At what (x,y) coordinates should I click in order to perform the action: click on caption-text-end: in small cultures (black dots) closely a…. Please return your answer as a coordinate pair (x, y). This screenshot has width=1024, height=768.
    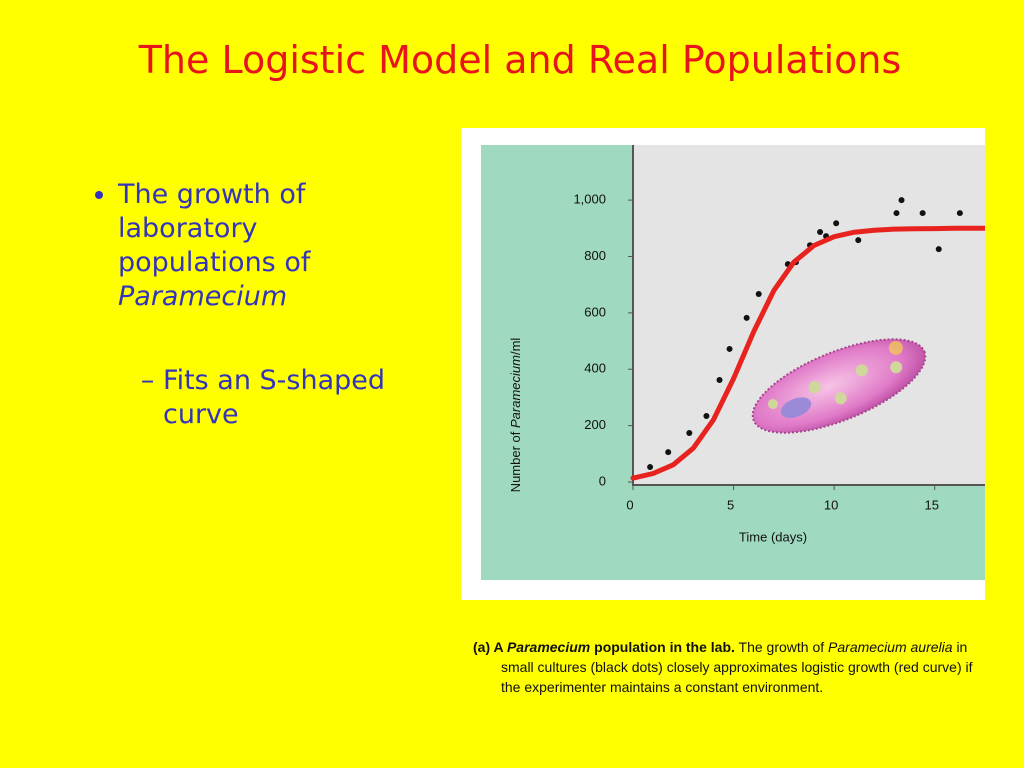
    Looking at the image, I should click on (737, 667).